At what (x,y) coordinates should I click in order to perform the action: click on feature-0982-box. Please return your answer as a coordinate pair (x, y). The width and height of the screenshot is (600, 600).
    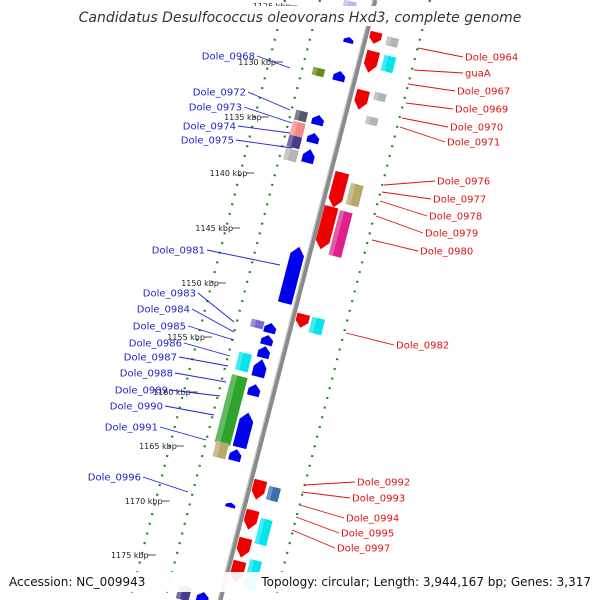
    Looking at the image, I should click on (317, 326).